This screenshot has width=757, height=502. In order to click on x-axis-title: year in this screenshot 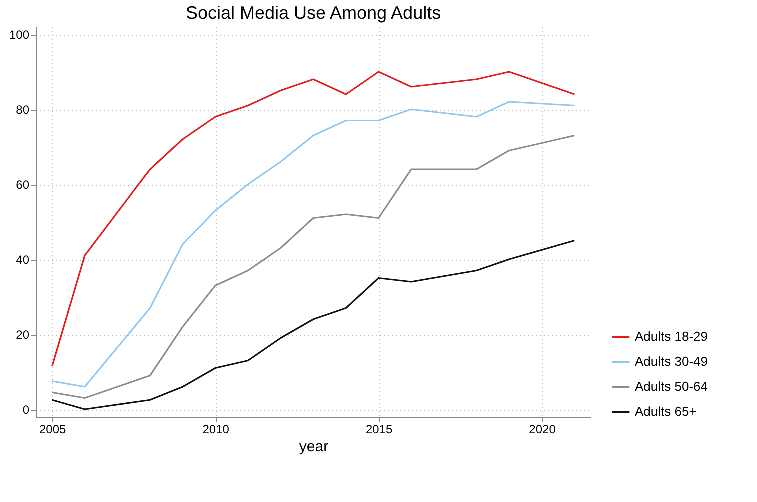, I will do `click(314, 447)`.